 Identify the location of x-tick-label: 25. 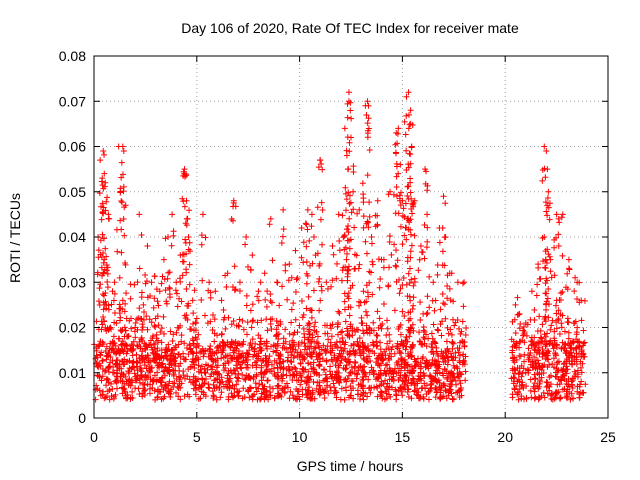
(608, 437).